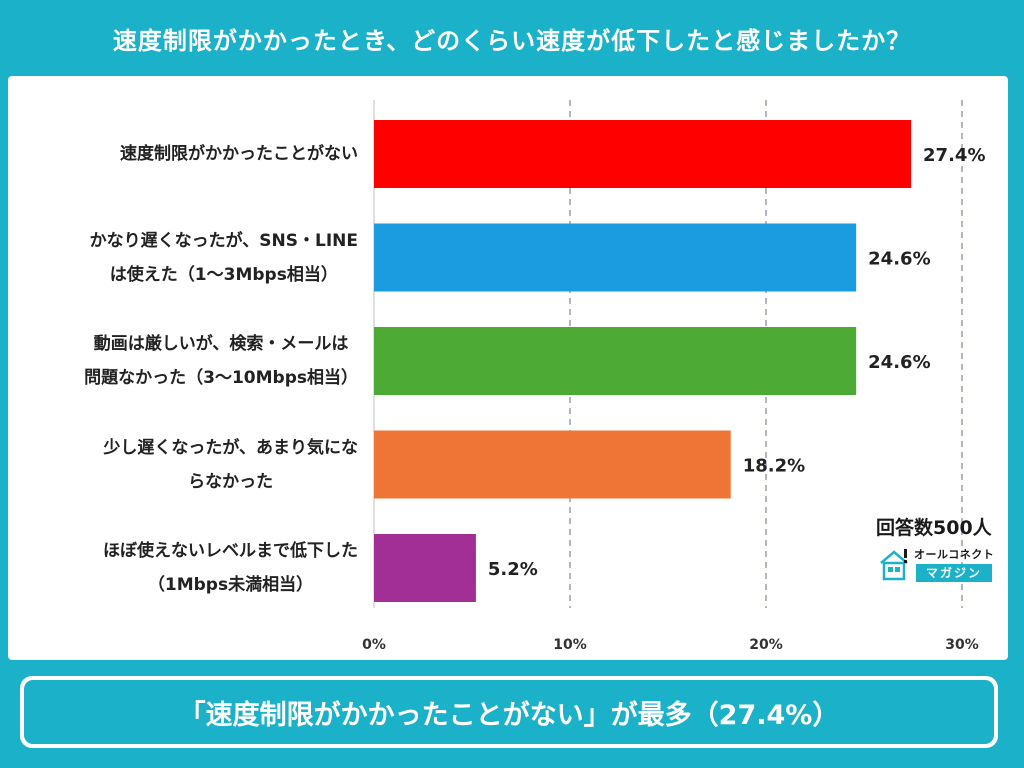 This screenshot has width=1024, height=768. What do you see at coordinates (374, 645) in the screenshot?
I see `x-tick-label: 0%` at bounding box center [374, 645].